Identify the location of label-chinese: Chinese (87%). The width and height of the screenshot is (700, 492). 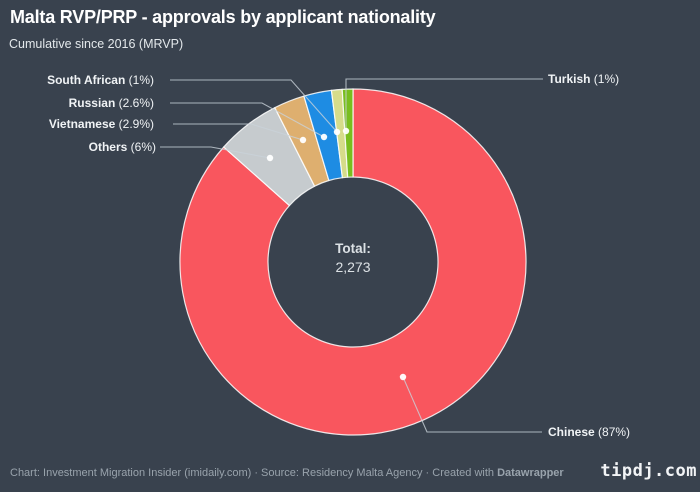
(589, 432).